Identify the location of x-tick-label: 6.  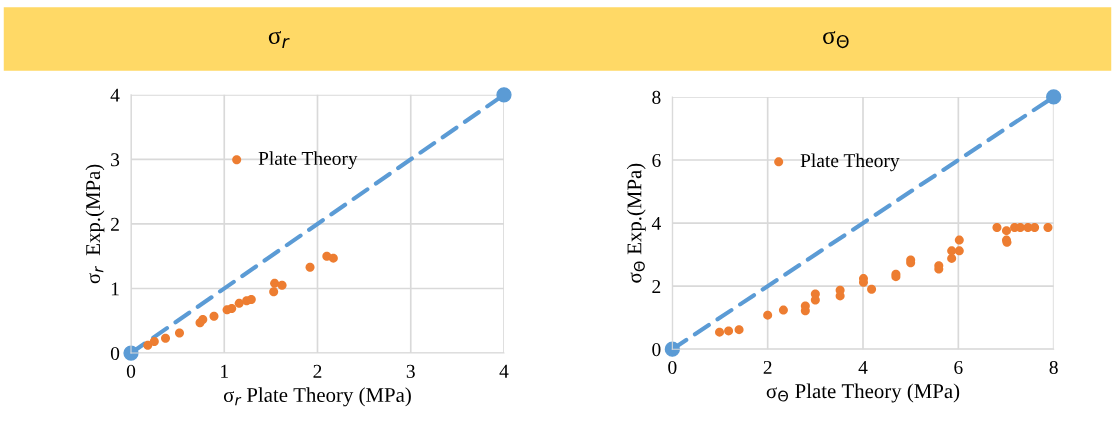
(958, 367).